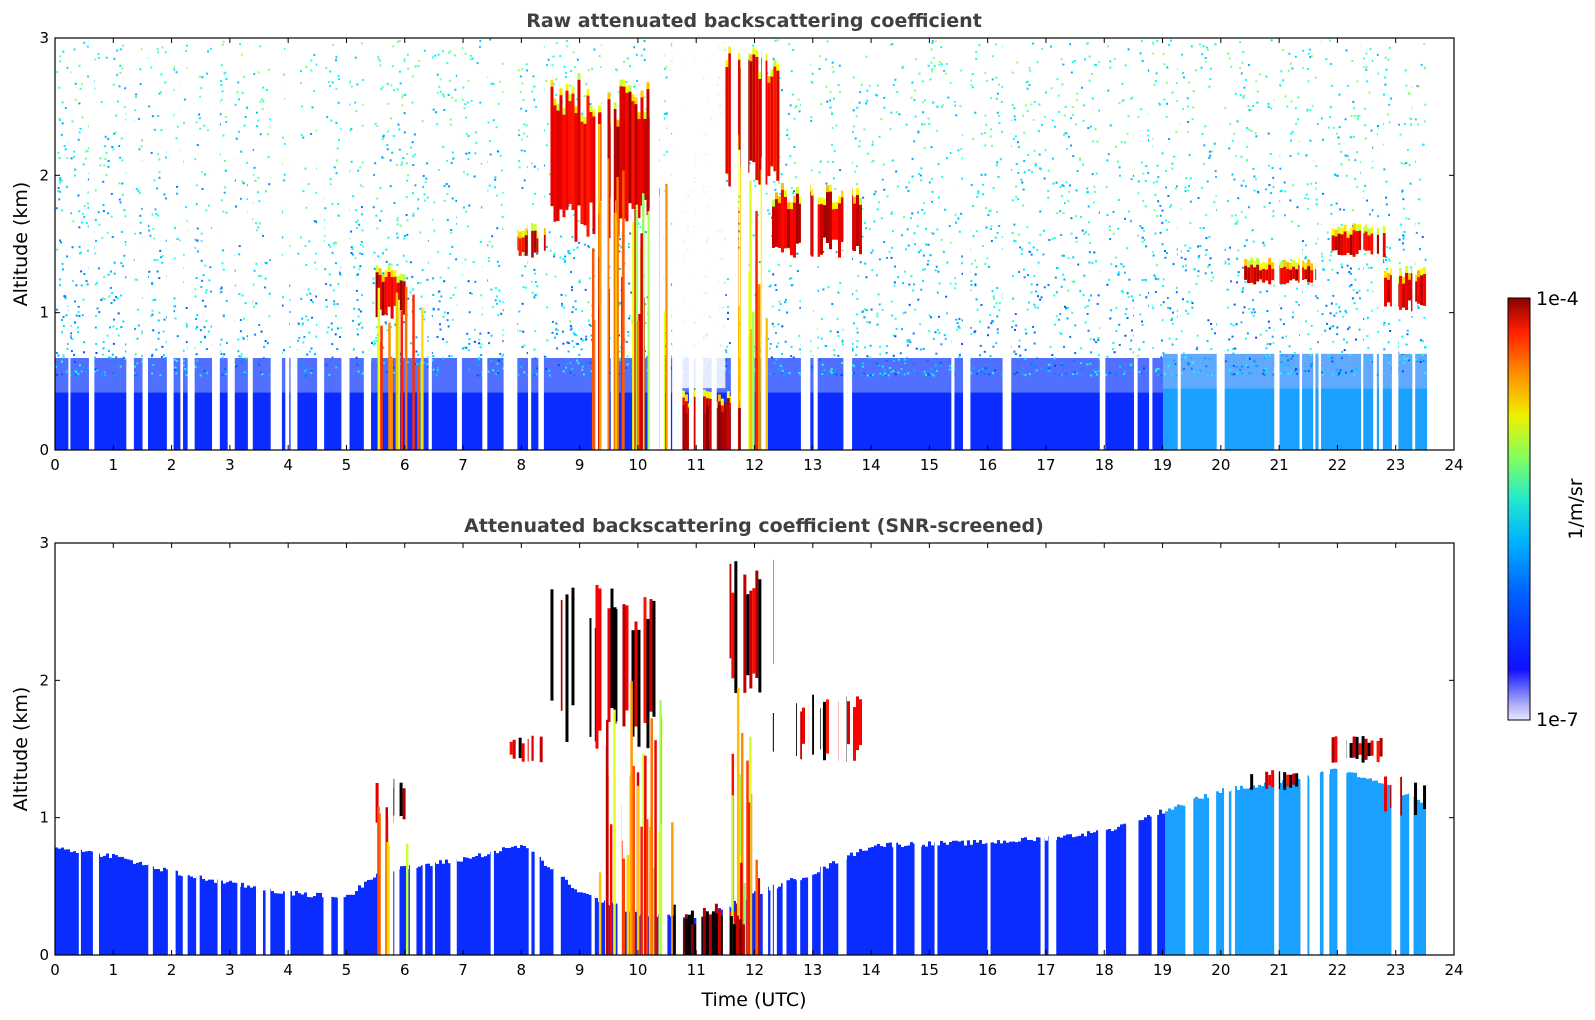 Image resolution: width=1595 pixels, height=1020 pixels. What do you see at coordinates (753, 1000) in the screenshot?
I see `x-axis-label: Time (UTC)` at bounding box center [753, 1000].